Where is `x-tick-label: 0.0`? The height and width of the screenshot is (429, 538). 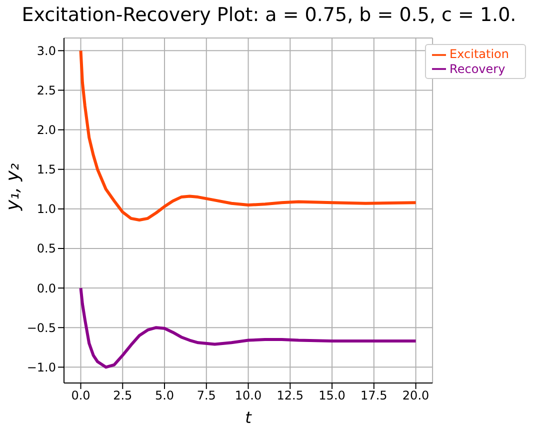 x-tick-label: 0.0 is located at coordinates (80, 395).